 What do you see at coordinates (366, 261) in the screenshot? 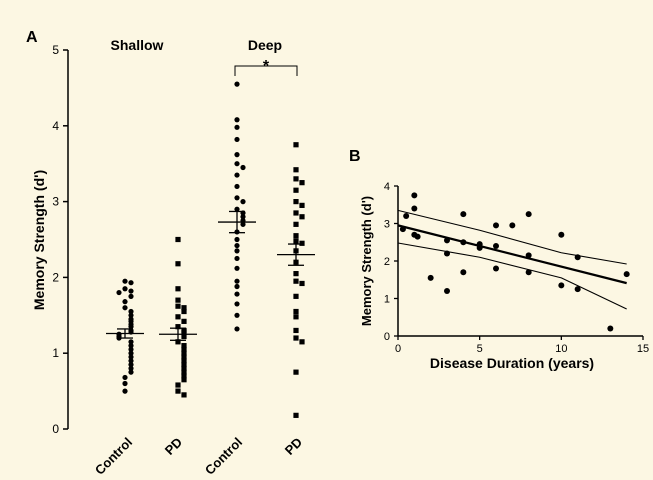
I see `b-y-axis-label: Memory Strength (d')` at bounding box center [366, 261].